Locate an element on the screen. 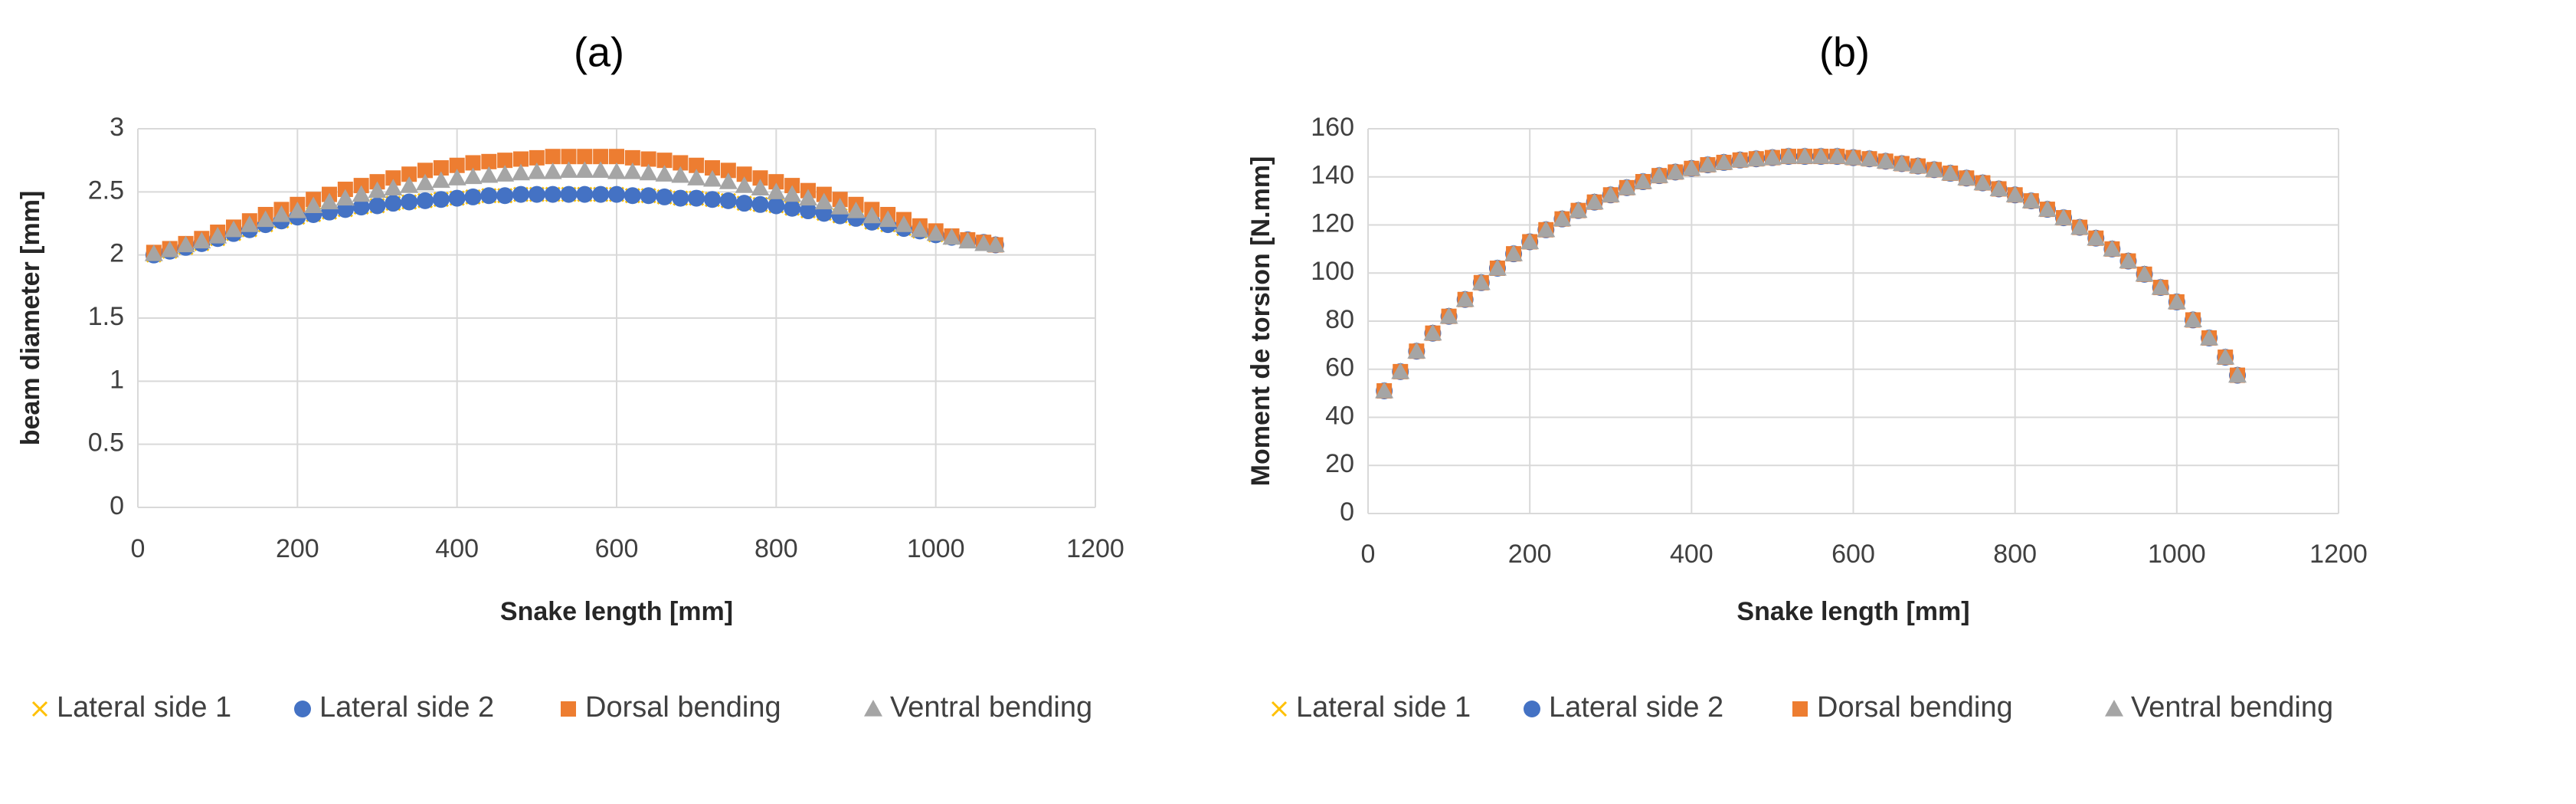  y-tick-label: 140 is located at coordinates (1332, 175).